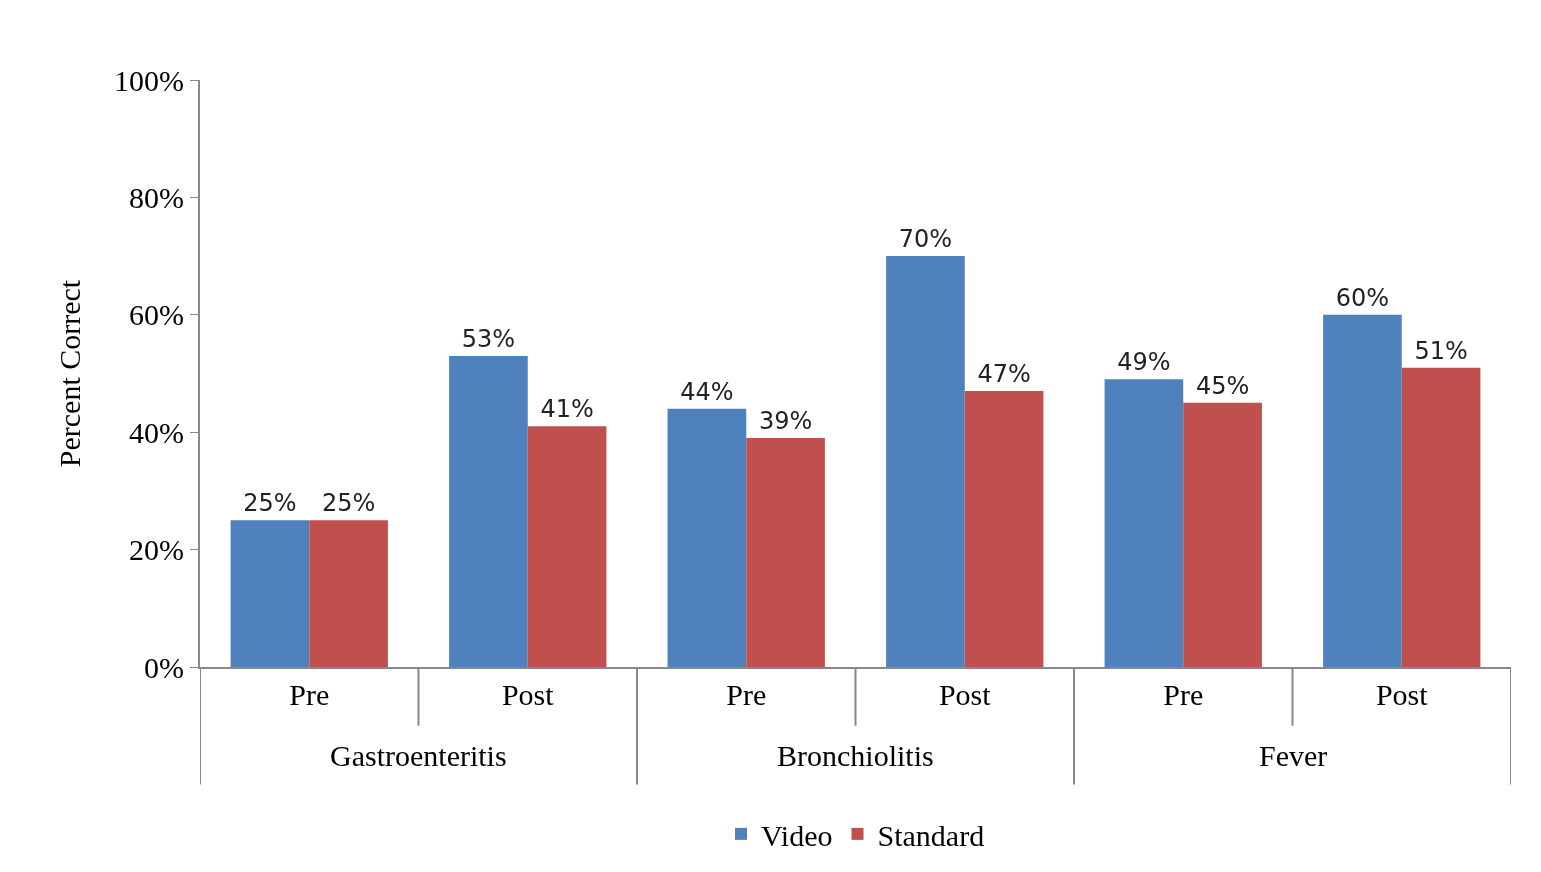 The height and width of the screenshot is (872, 1541). I want to click on y-axis-title: Percent Correct, so click(69, 373).